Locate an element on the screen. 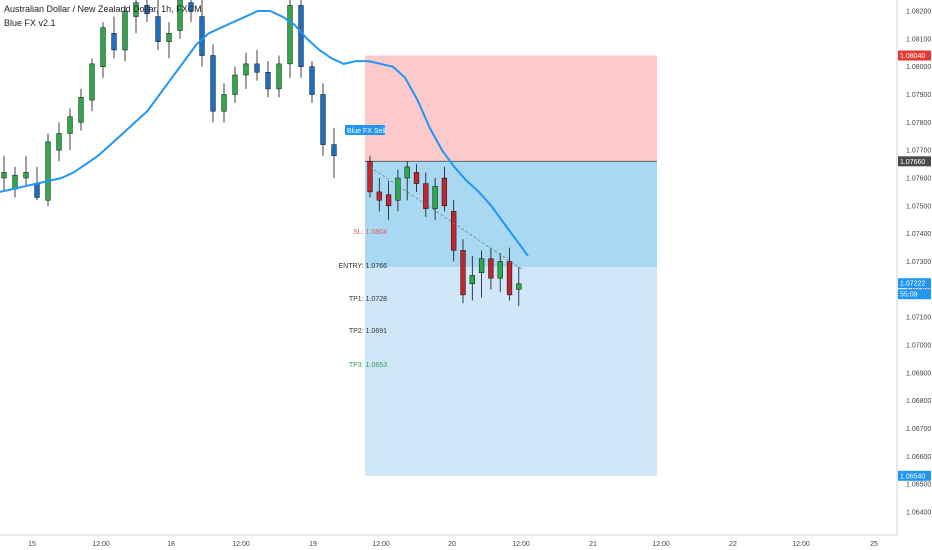 This screenshot has height=550, width=932. countdown-tag-bg is located at coordinates (914, 294).